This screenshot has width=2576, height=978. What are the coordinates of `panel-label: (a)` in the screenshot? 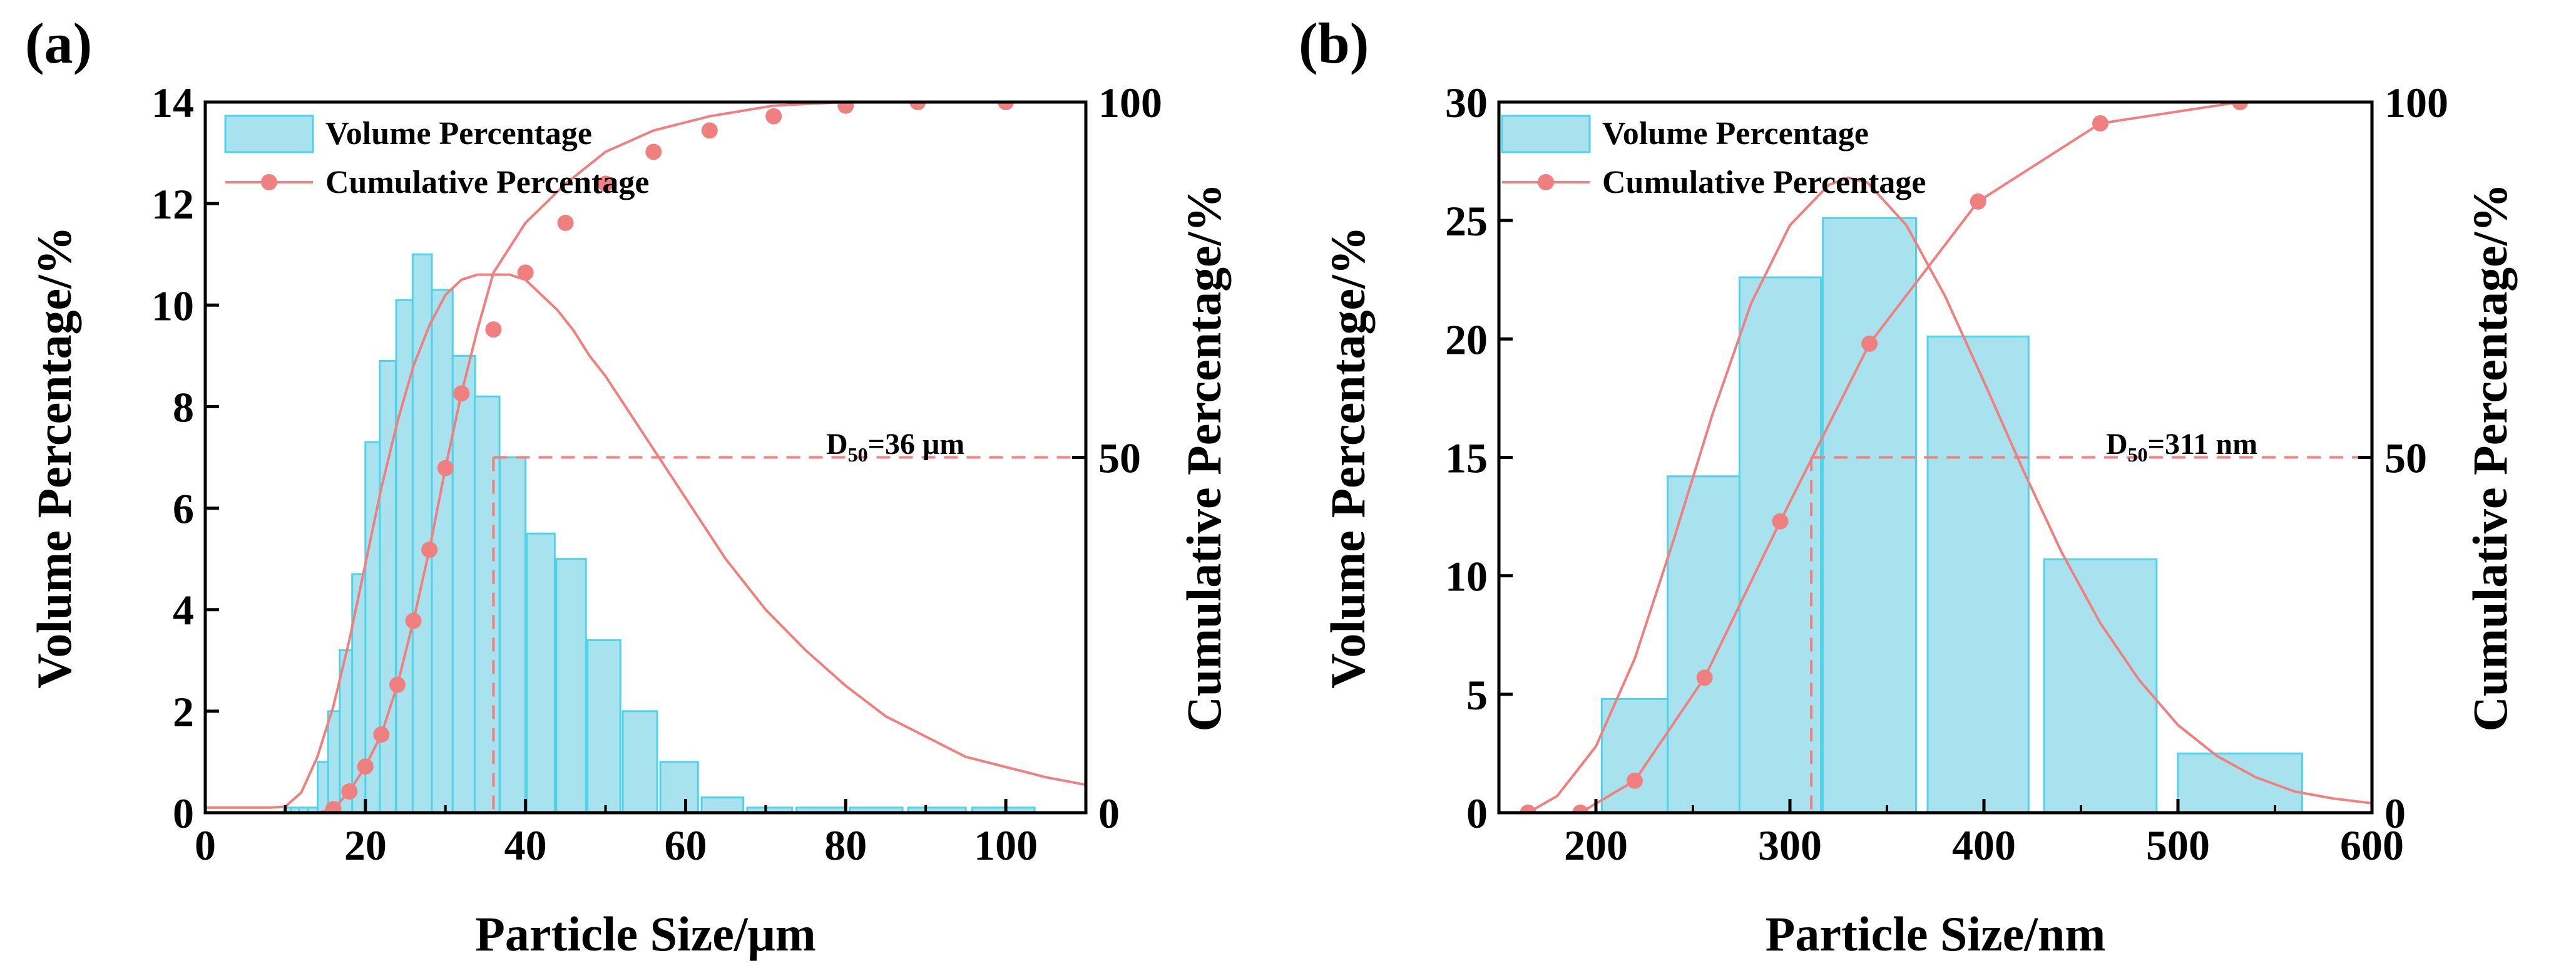 It's located at (58, 43).